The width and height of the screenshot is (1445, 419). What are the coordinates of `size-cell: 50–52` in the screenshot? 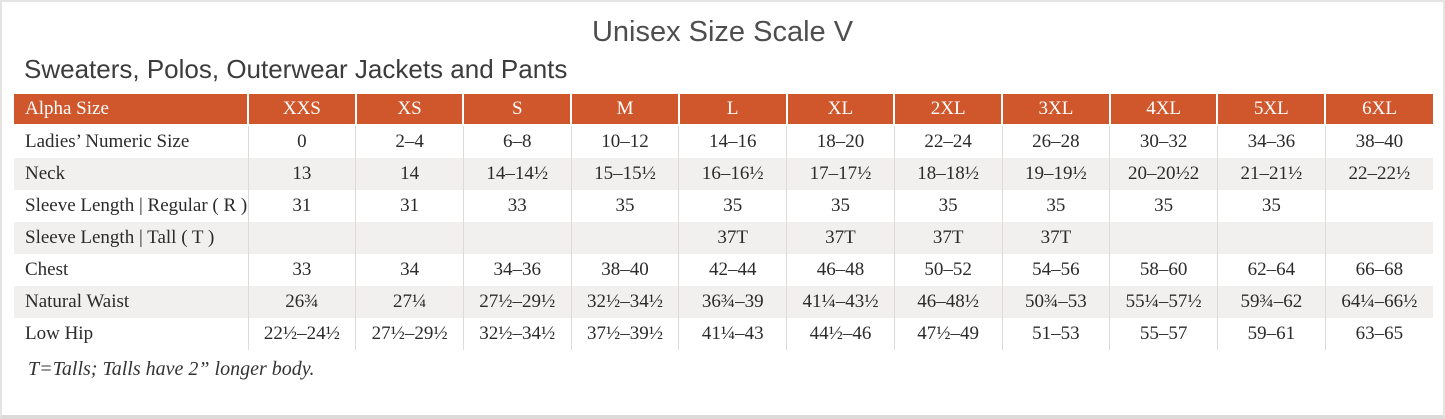 It's located at (948, 270).